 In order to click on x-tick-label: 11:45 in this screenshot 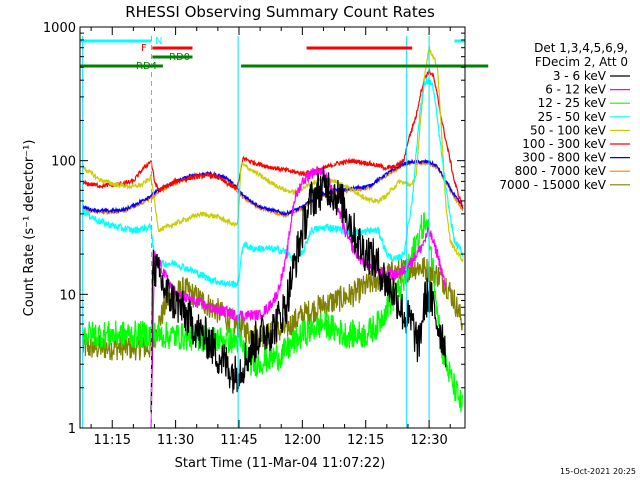, I will do `click(238, 440)`.